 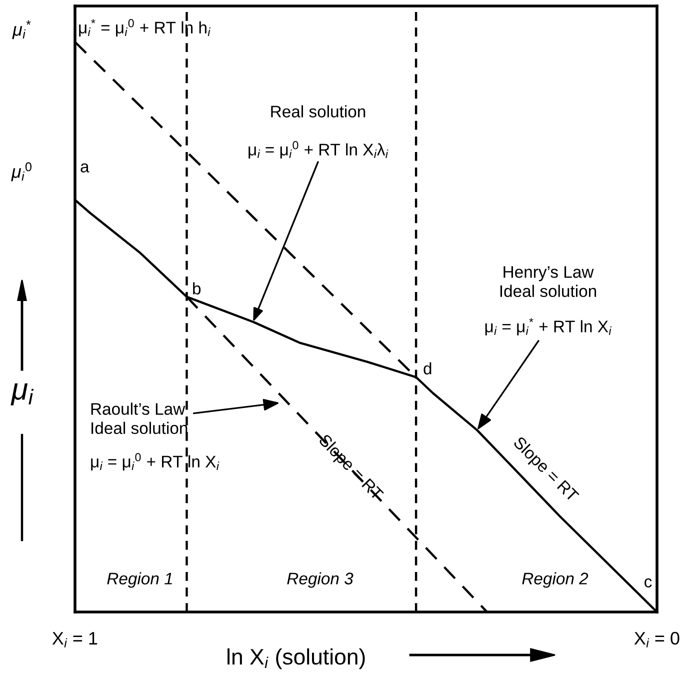 What do you see at coordinates (548, 282) in the screenshot?
I see `annotation: Henry’s Law Ideal solution` at bounding box center [548, 282].